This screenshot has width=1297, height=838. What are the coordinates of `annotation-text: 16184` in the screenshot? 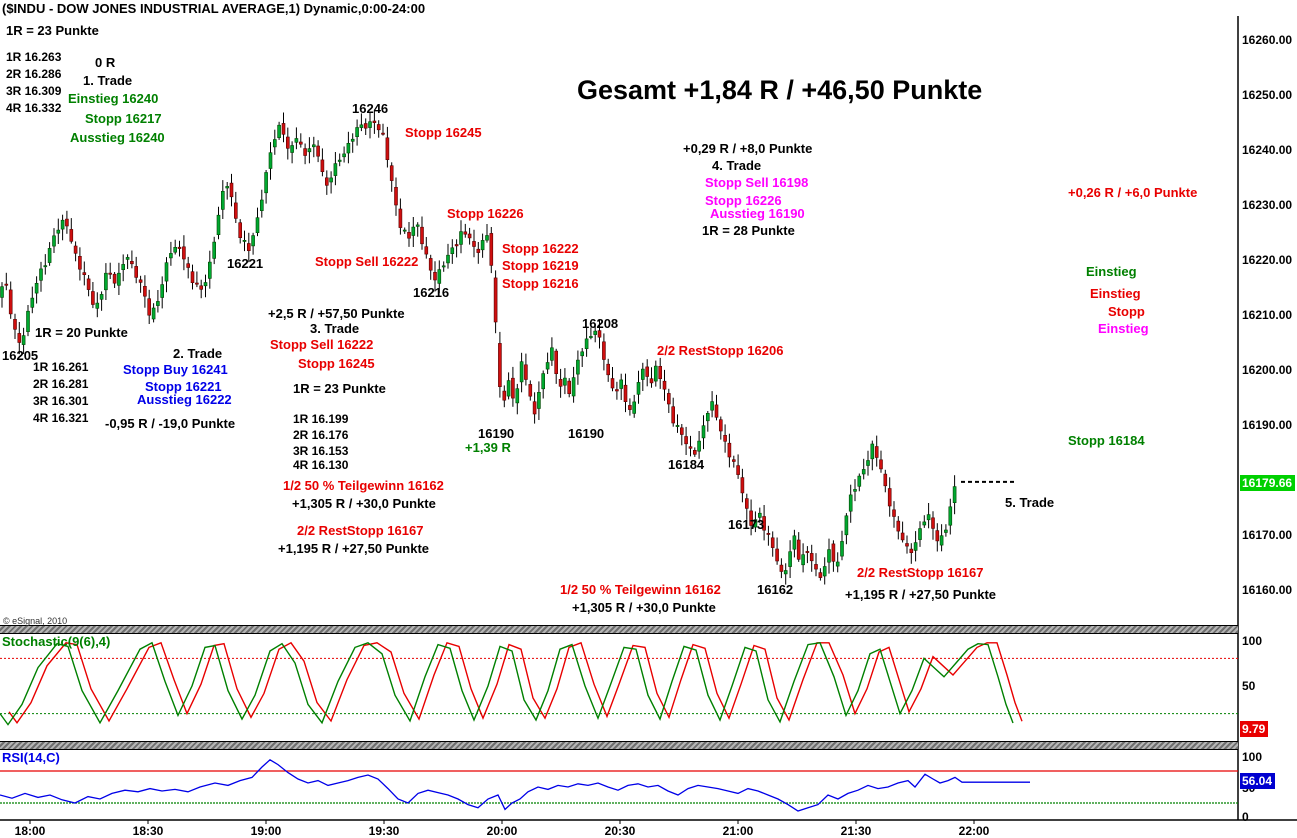 It's located at (686, 464).